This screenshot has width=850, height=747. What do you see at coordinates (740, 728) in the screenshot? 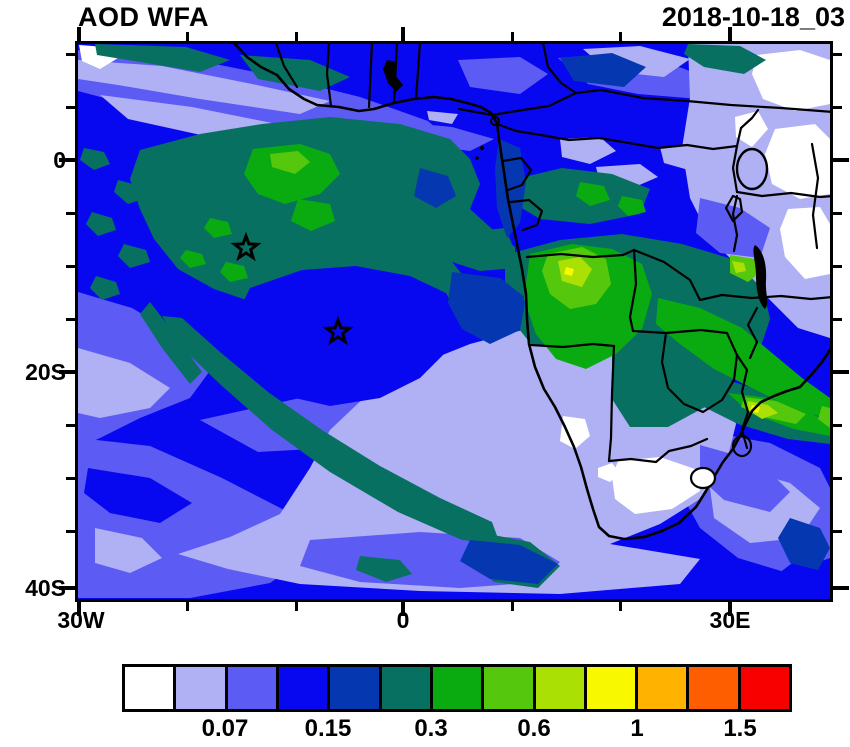
I see `colorbar-label-5: 1.5` at bounding box center [740, 728].